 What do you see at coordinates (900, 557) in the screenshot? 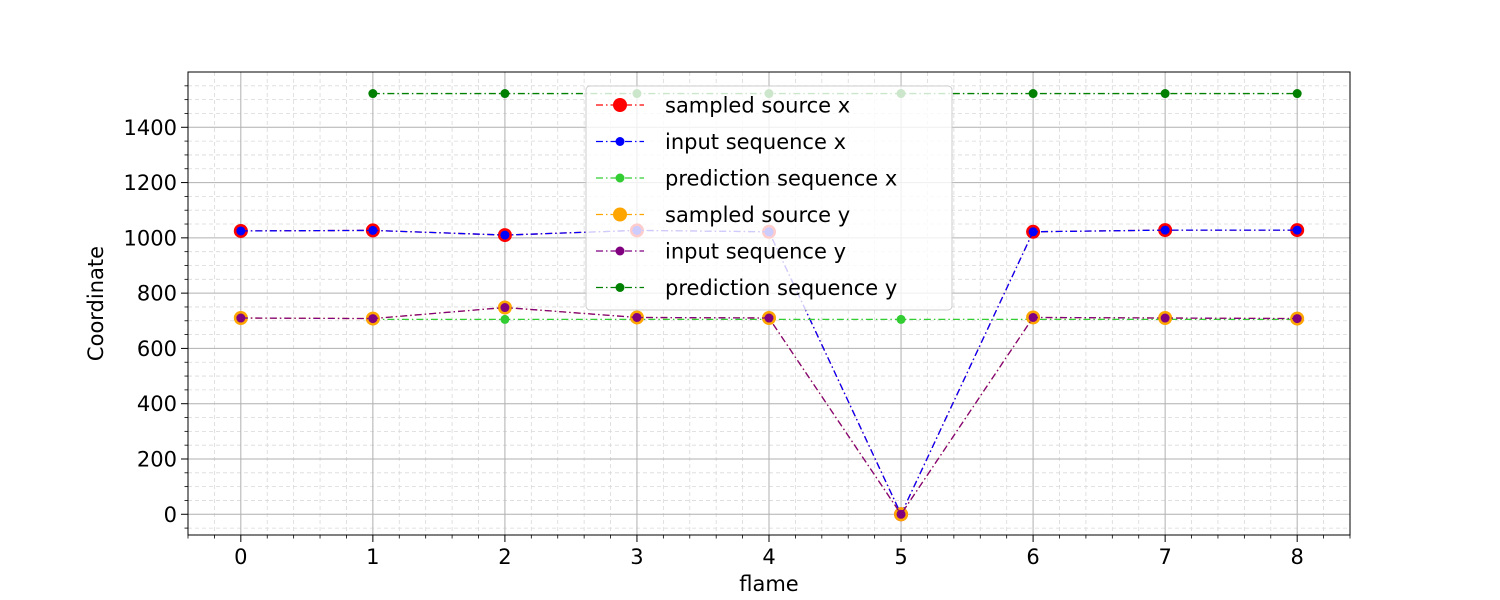
I see `x-tick-label: 5` at bounding box center [900, 557].